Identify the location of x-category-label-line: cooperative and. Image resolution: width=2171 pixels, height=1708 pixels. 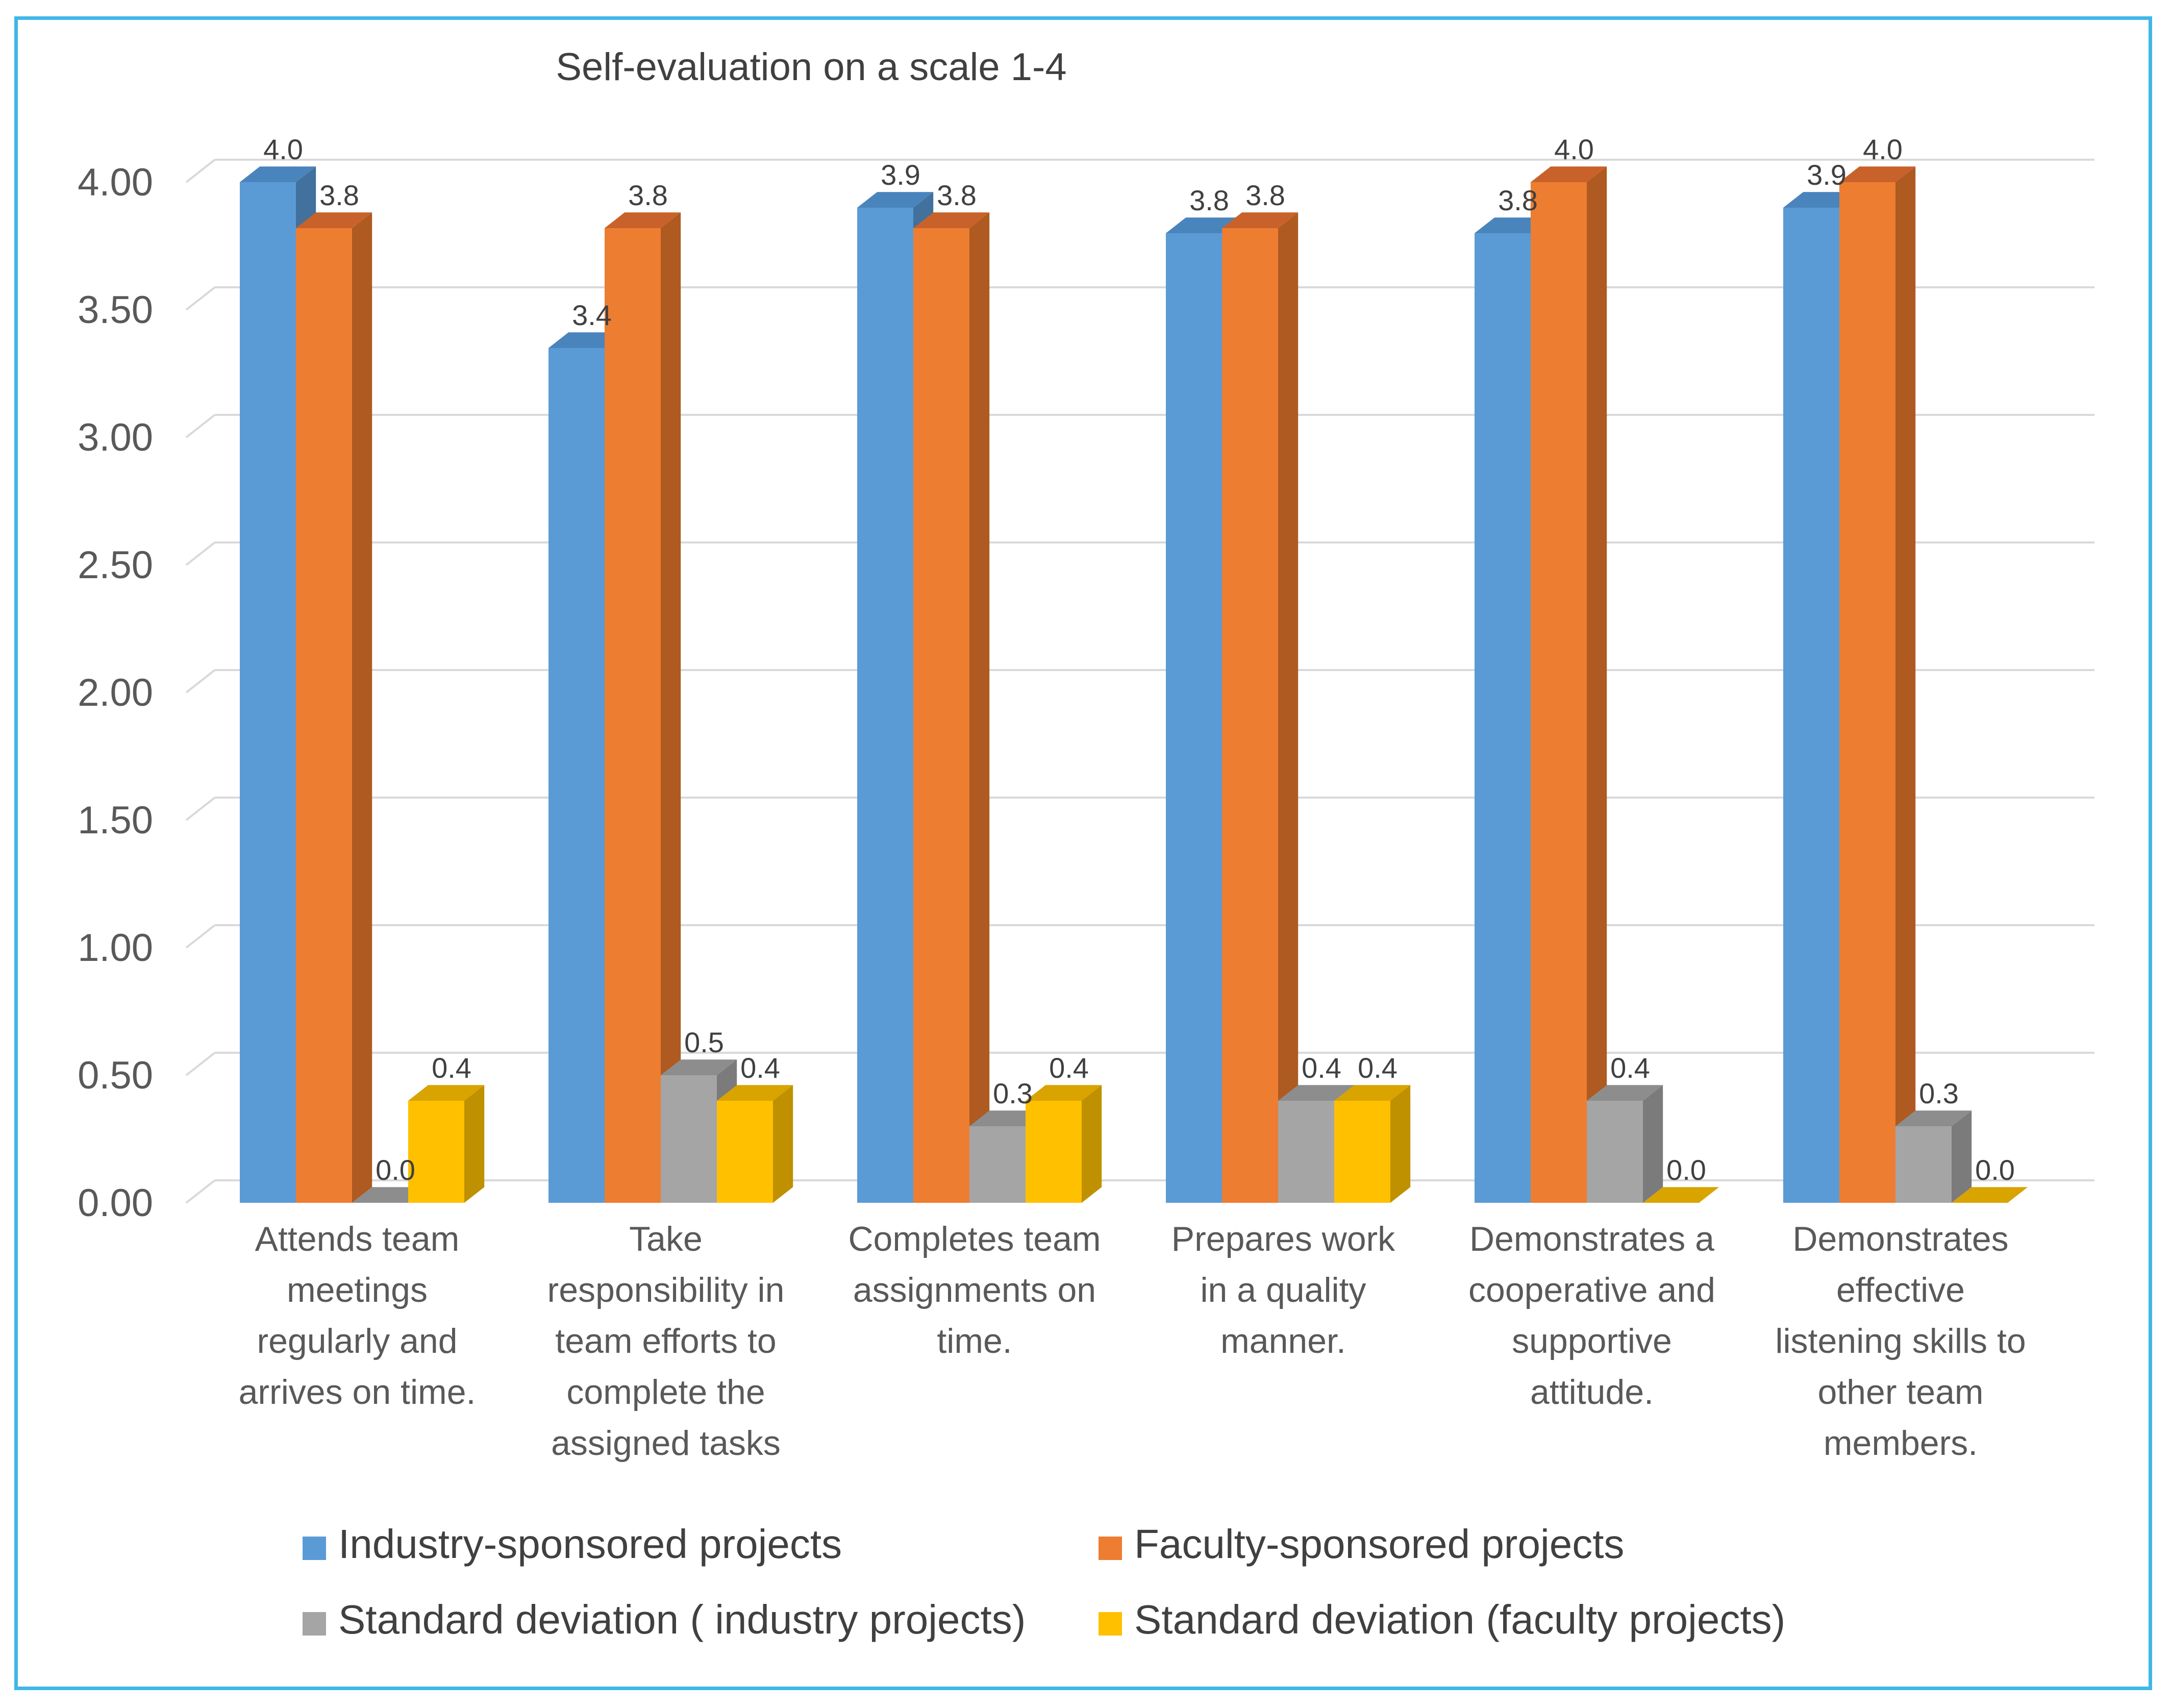
(1591, 1290).